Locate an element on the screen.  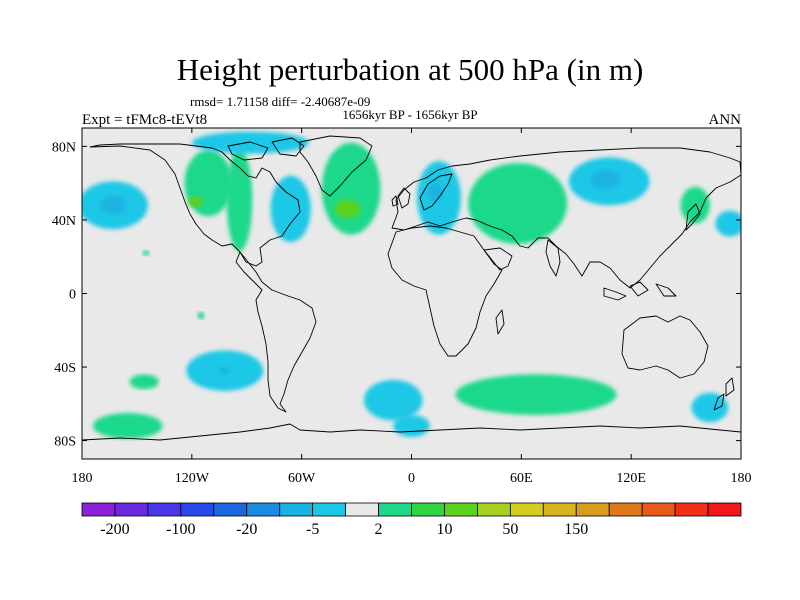
y-tick-label: 80S is located at coordinates (65, 442).